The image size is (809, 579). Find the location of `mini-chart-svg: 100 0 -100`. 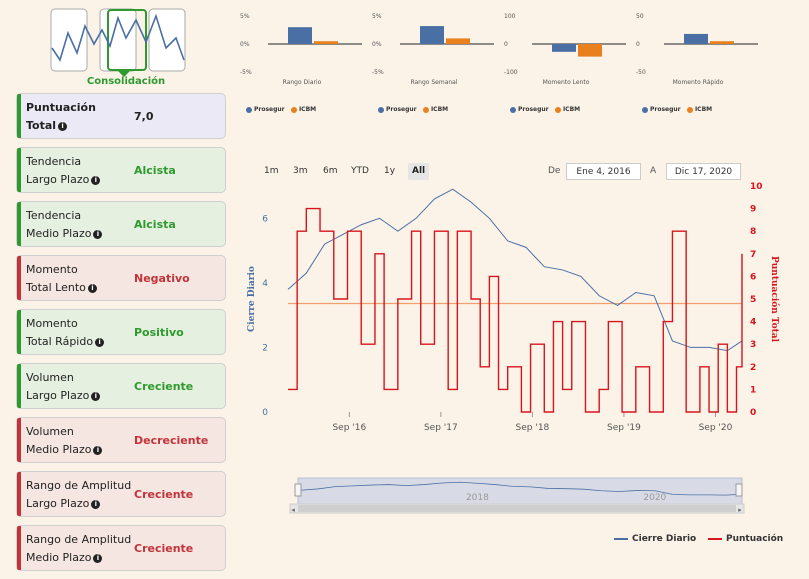

mini-chart-svg: 100 0 -100 is located at coordinates (565, 44).